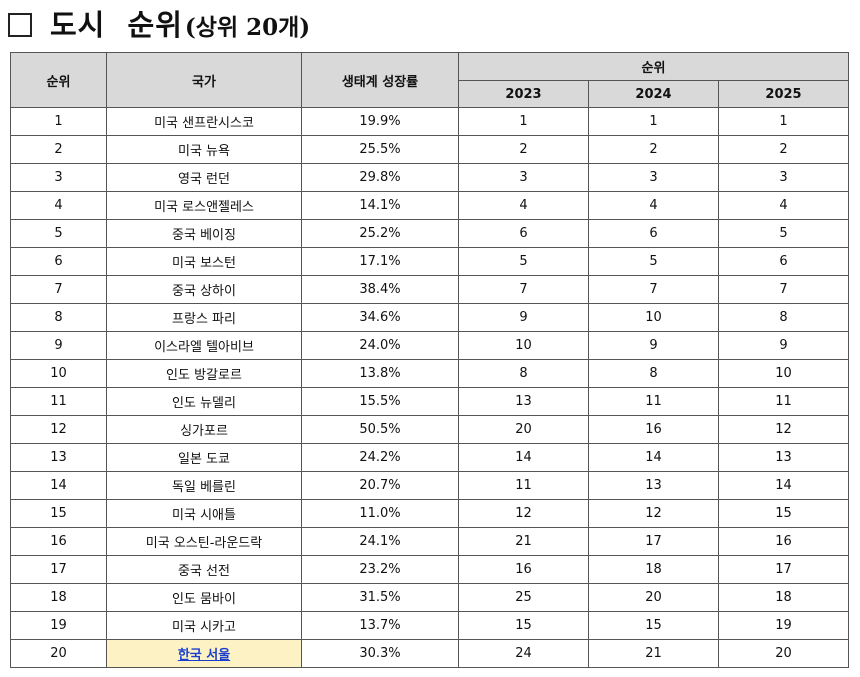 This screenshot has width=860, height=677. Describe the element at coordinates (204, 317) in the screenshot. I see `city-cell: 프랑스 파리` at that location.